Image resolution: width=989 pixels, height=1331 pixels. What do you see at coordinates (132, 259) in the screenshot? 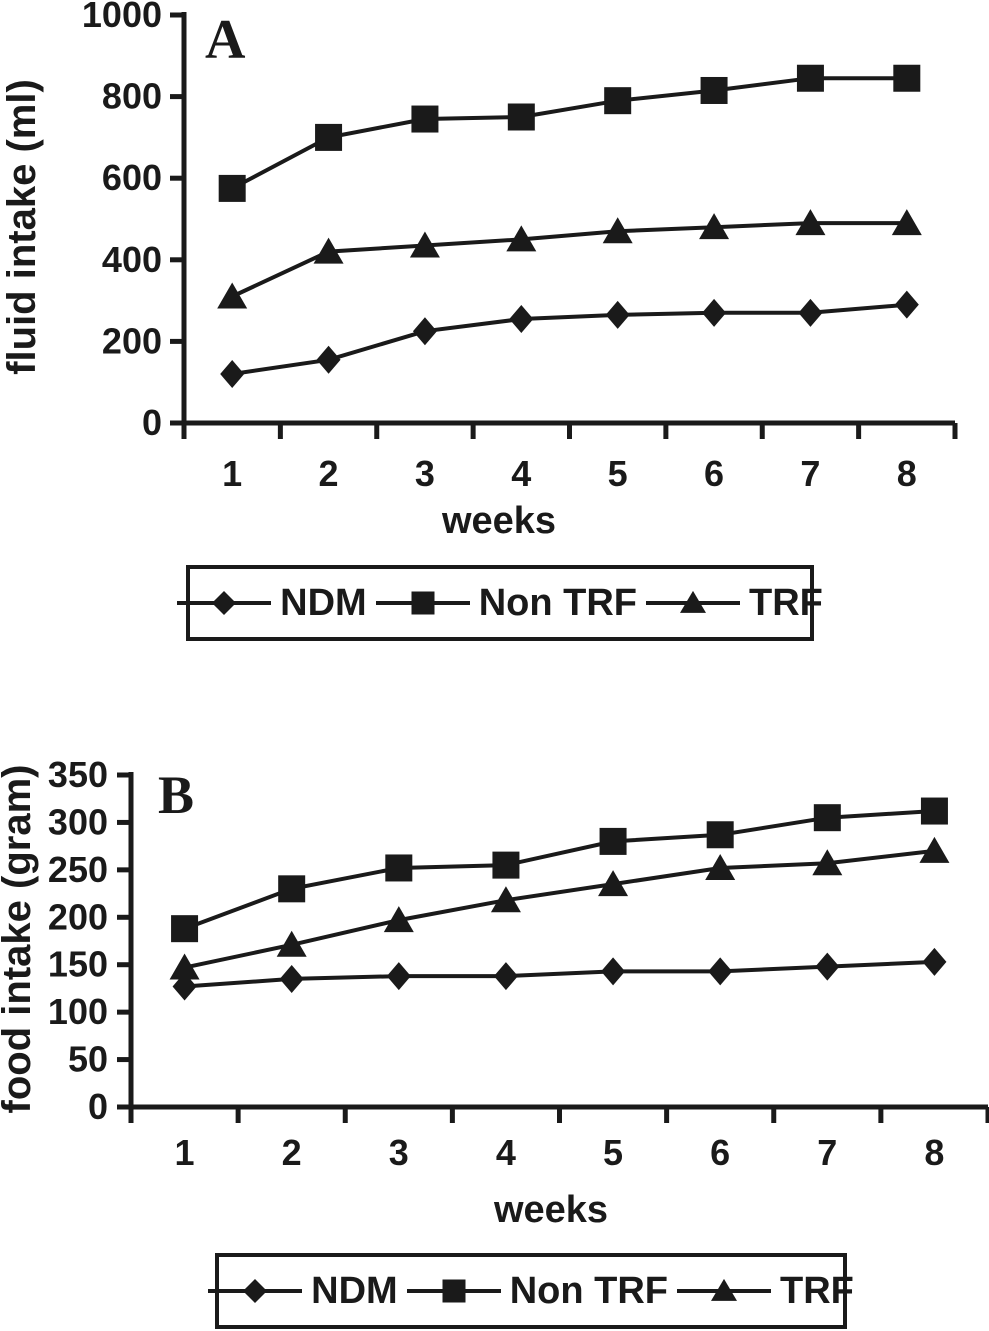
I see `y-tick-label: 400` at bounding box center [132, 259].